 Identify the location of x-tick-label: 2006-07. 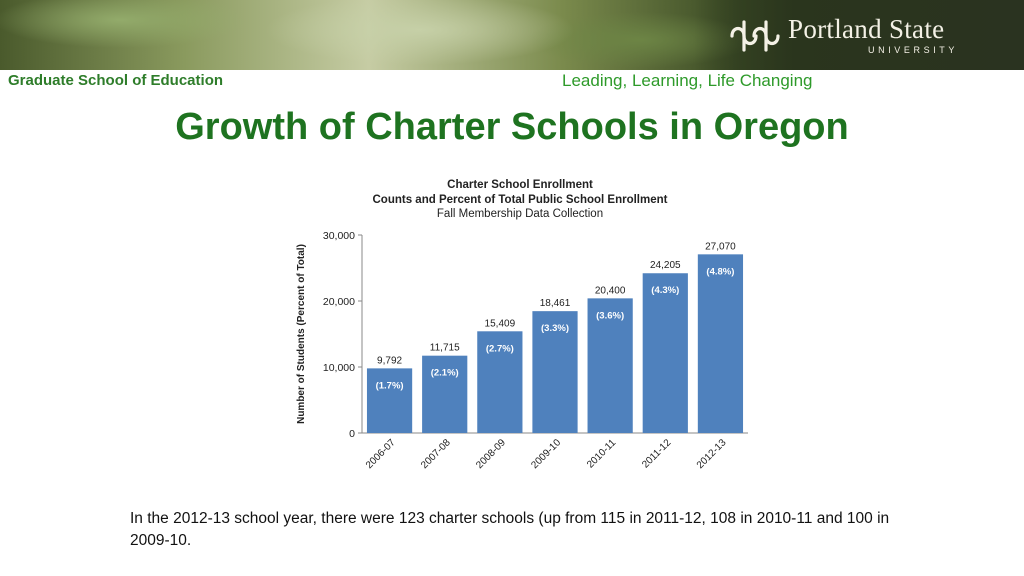
(381, 454).